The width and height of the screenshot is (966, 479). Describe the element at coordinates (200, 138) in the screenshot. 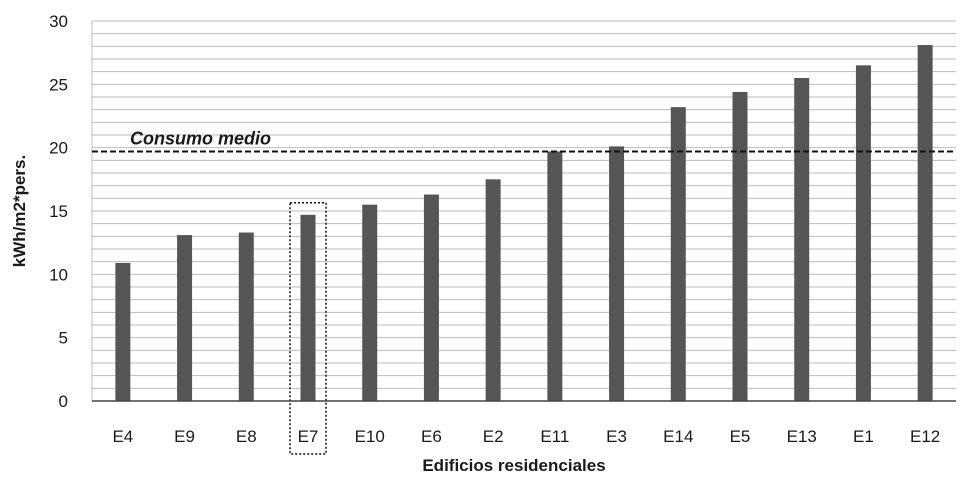

I see `reference-line-label: Consumo medio` at that location.